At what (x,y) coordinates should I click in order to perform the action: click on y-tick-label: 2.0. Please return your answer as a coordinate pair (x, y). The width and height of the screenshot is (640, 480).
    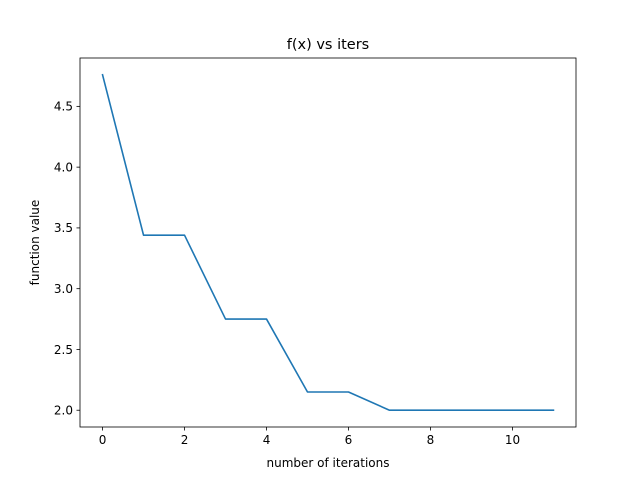
    Looking at the image, I should click on (63, 411).